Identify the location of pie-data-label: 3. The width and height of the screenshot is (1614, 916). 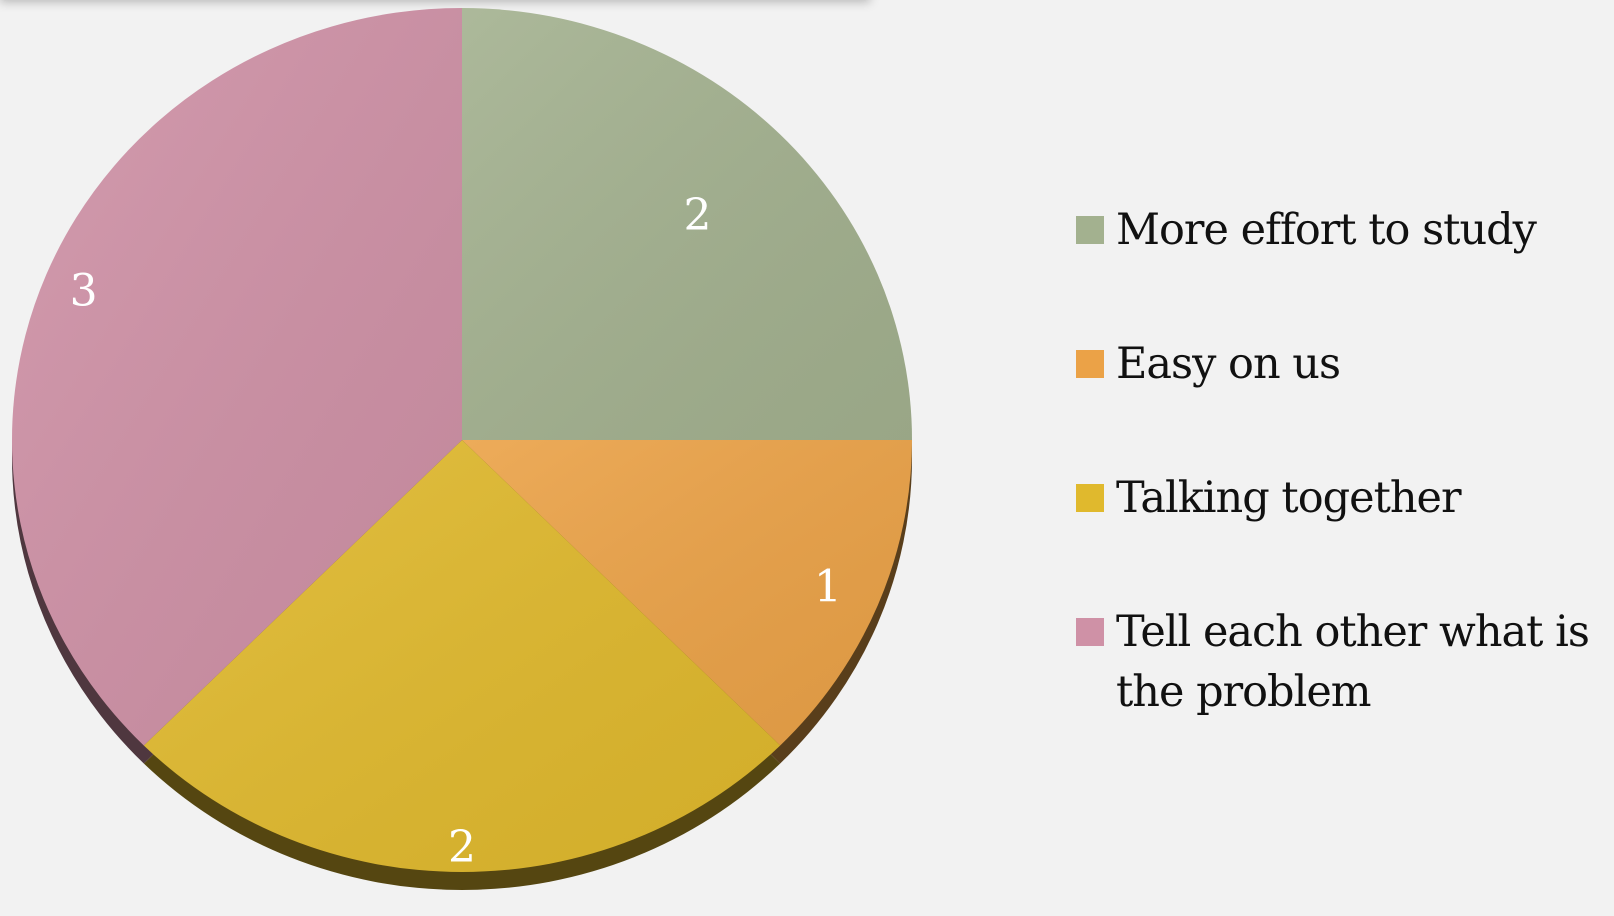
(84, 291).